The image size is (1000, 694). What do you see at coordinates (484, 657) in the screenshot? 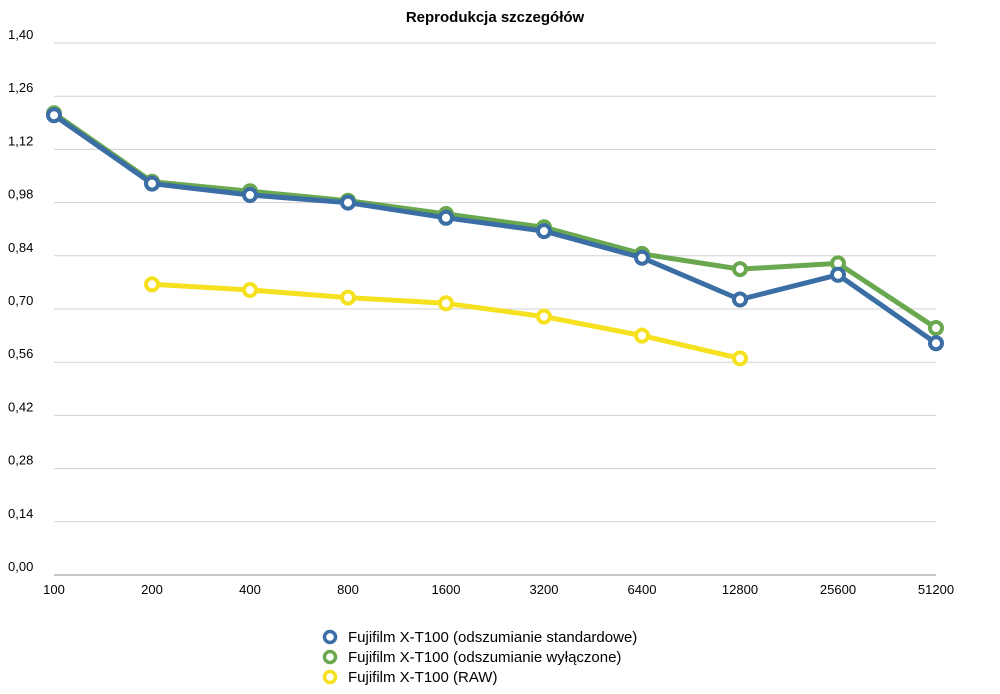
I see `legend-label: Fujifilm X-T100 (odszumianie wyłączone)` at bounding box center [484, 657].